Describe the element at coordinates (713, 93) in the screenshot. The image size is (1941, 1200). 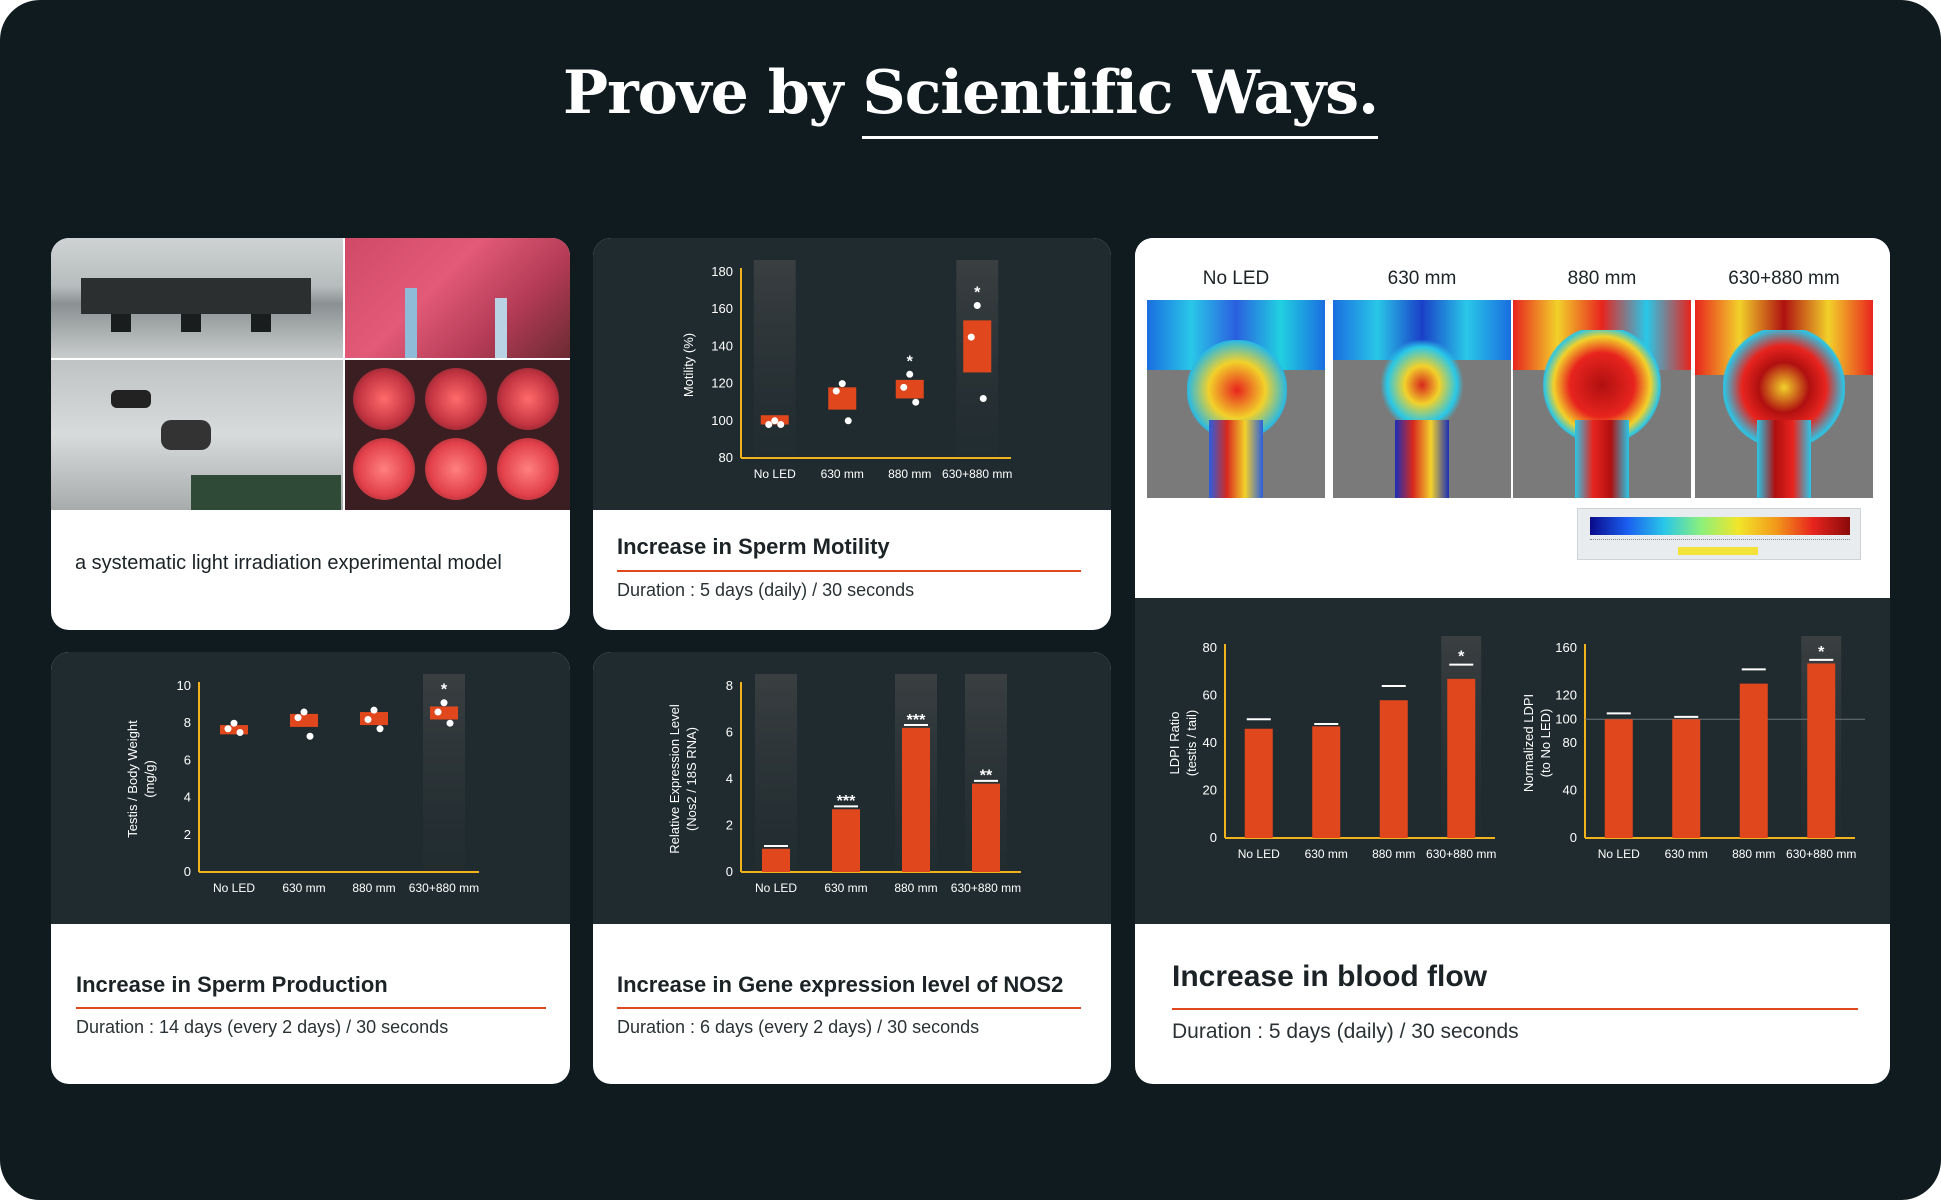
I see `title-plain: Prove by` at that location.